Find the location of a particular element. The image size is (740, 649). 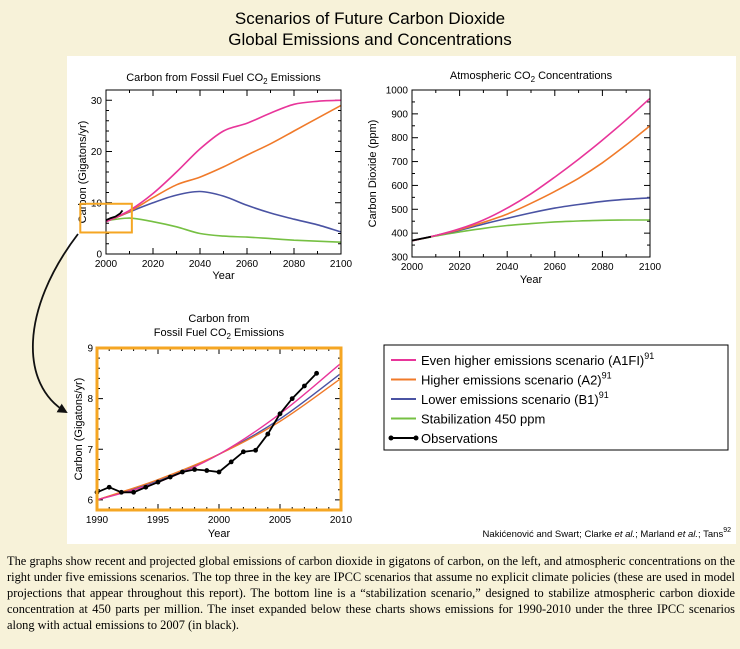

inset-title: Fossil Fuel CO2 Emissions is located at coordinates (219, 334).